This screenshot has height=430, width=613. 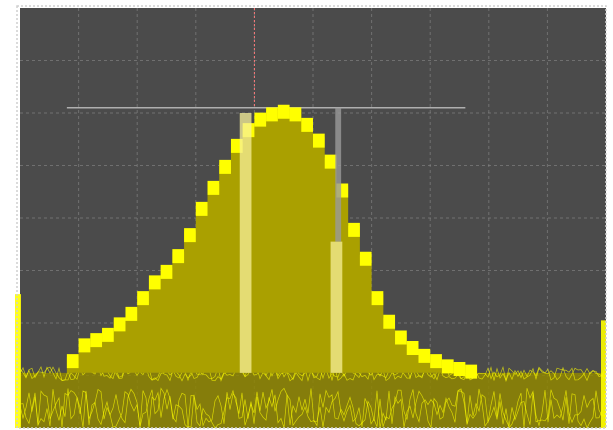 I want to click on noise-fill, so click(x=313, y=400).